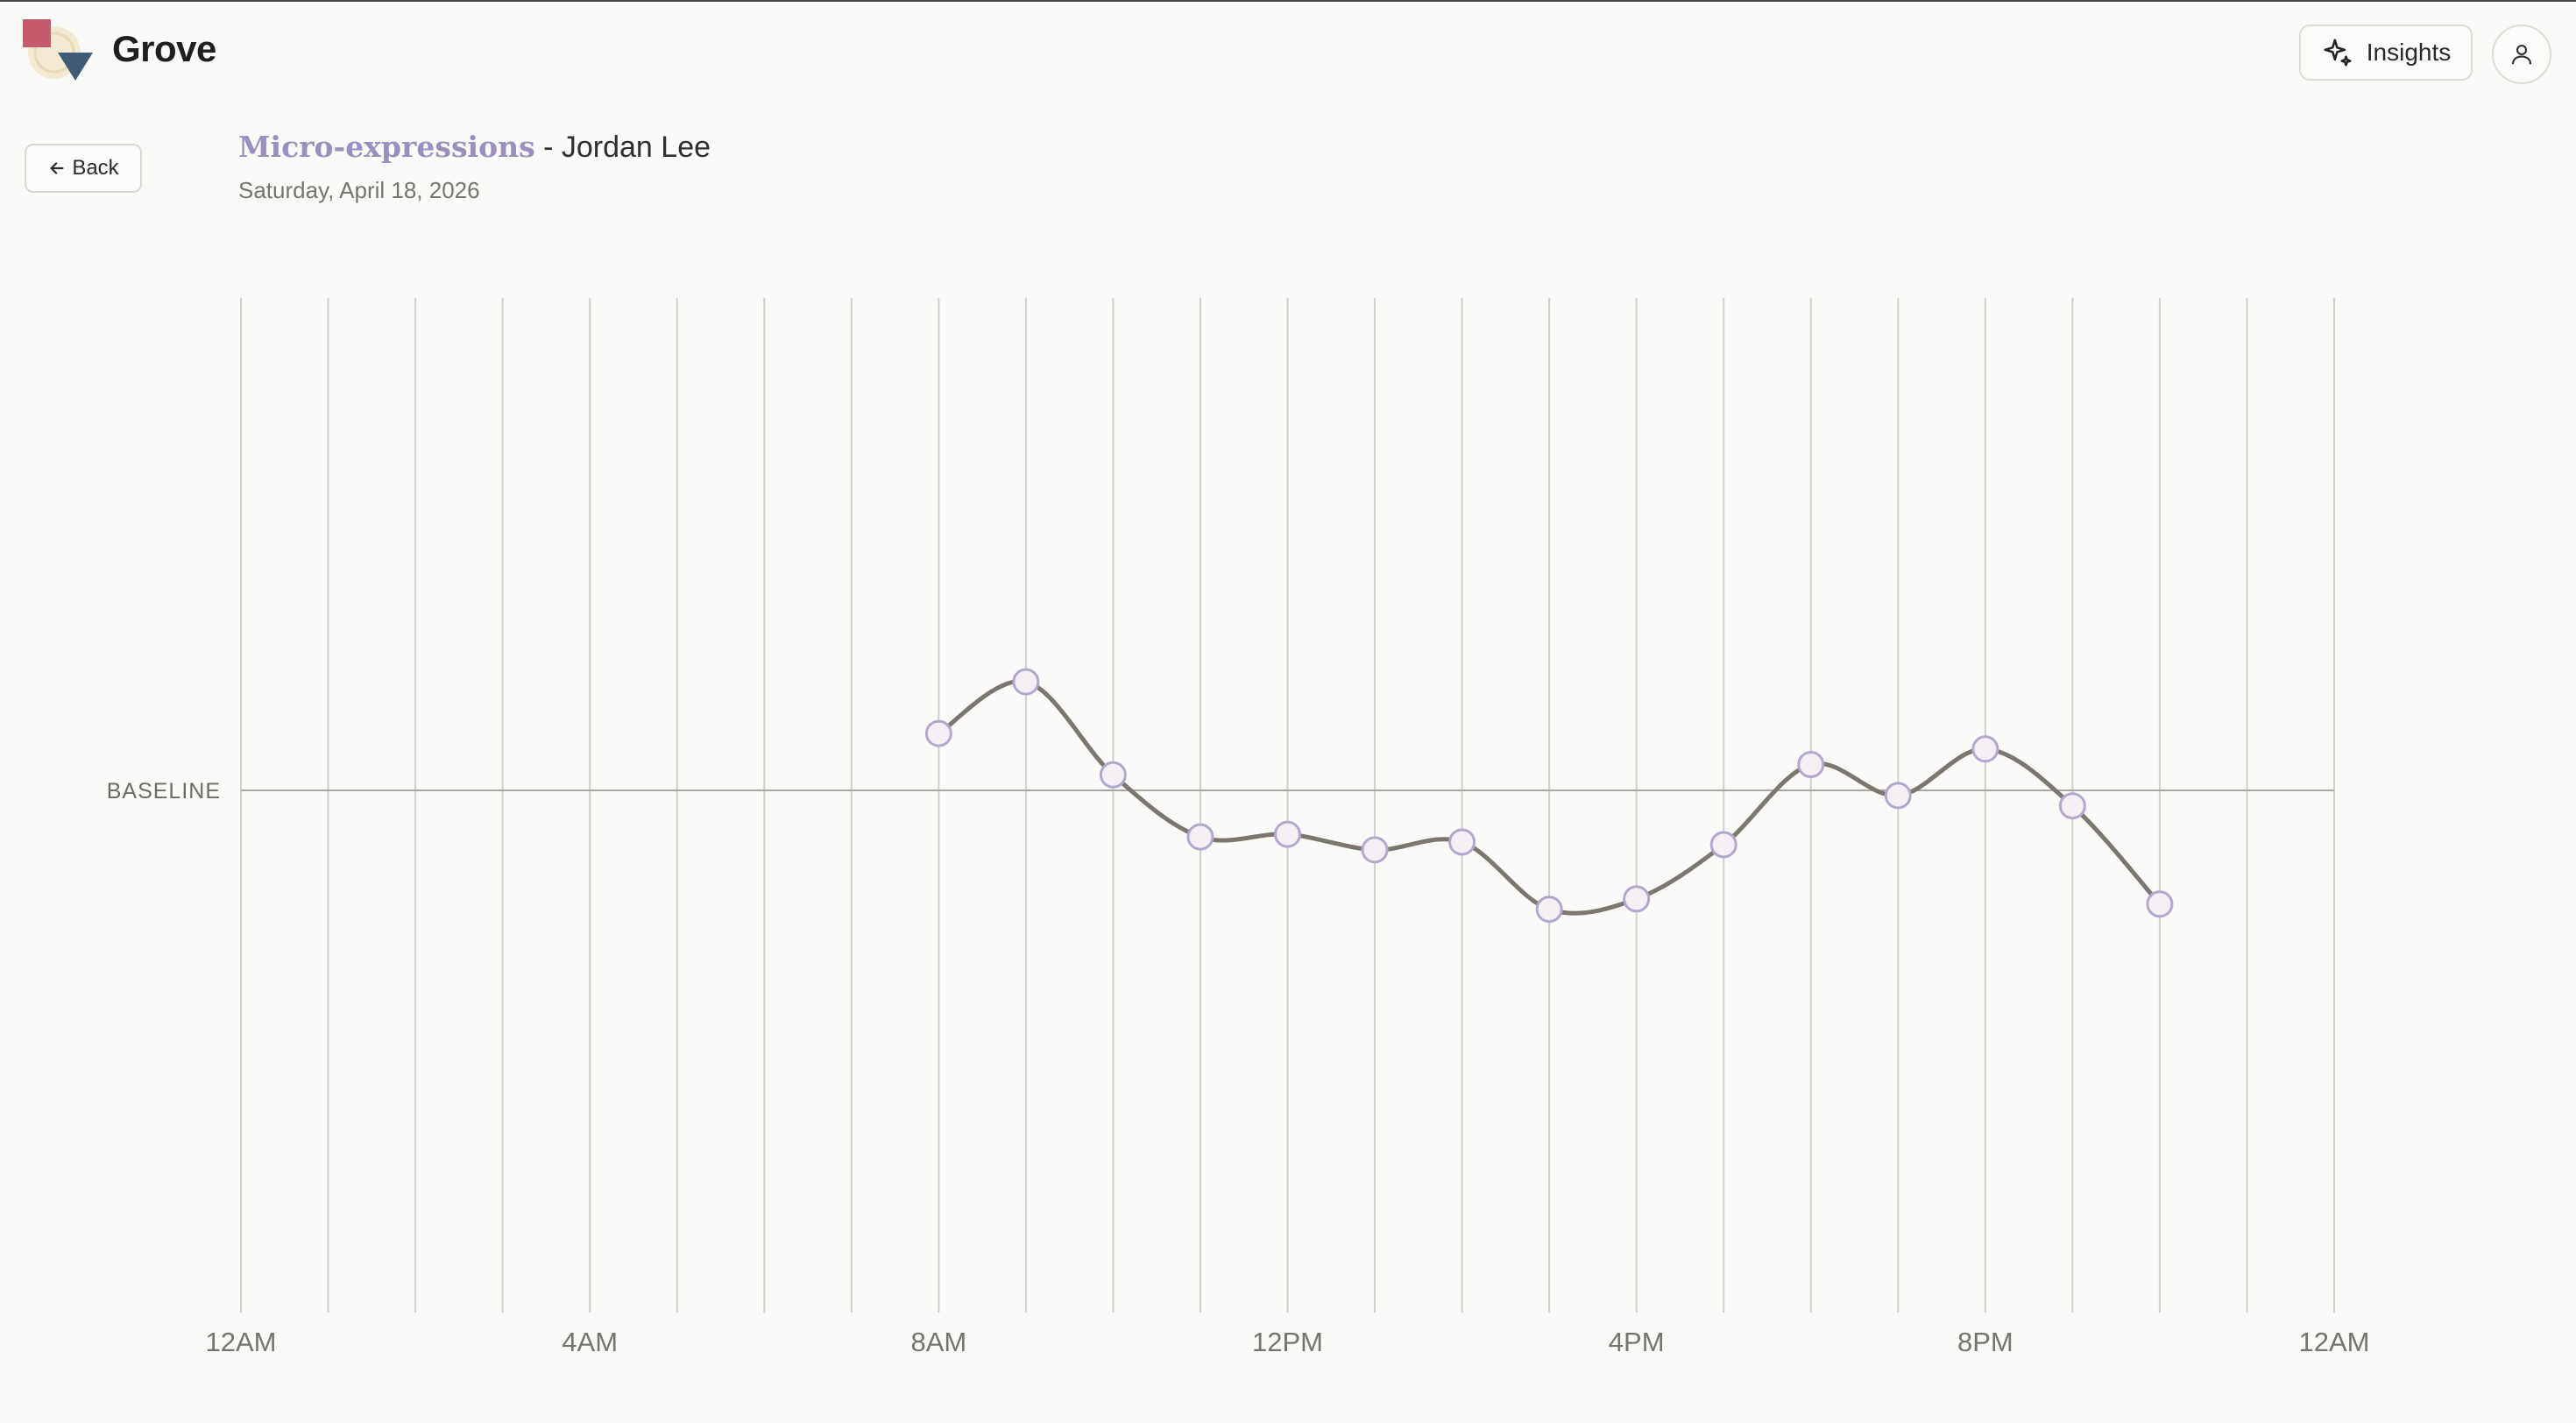  I want to click on baseline-label: BASELINE, so click(164, 791).